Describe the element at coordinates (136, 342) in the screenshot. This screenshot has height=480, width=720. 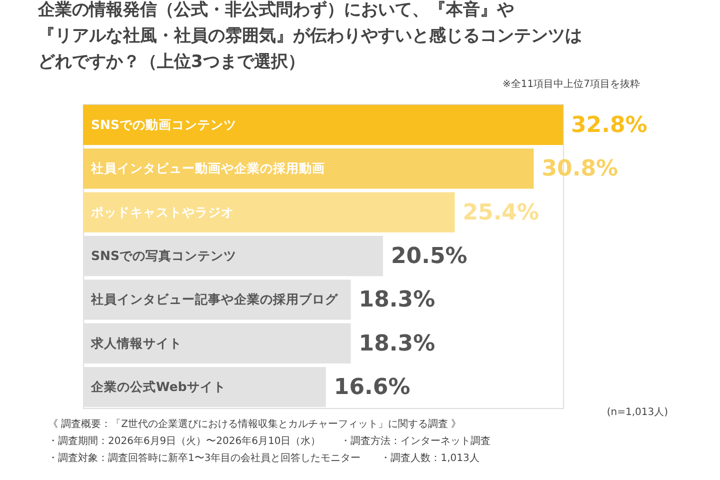
I see `y-tick-label: 求人情報サイト` at that location.